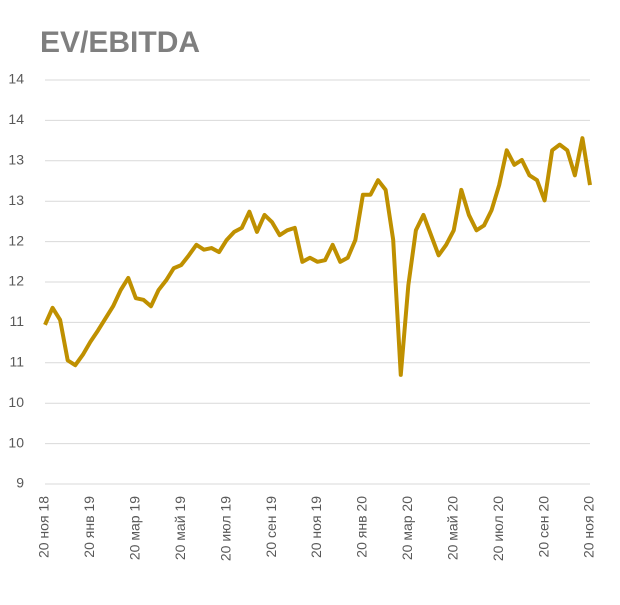 The height and width of the screenshot is (605, 620). Describe the element at coordinates (316, 527) in the screenshot. I see `x-tick-label: 20 ноя 19` at that location.